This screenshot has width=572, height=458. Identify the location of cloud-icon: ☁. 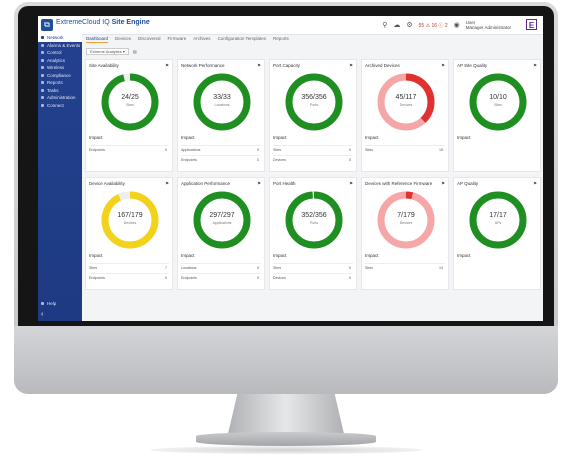
(397, 25).